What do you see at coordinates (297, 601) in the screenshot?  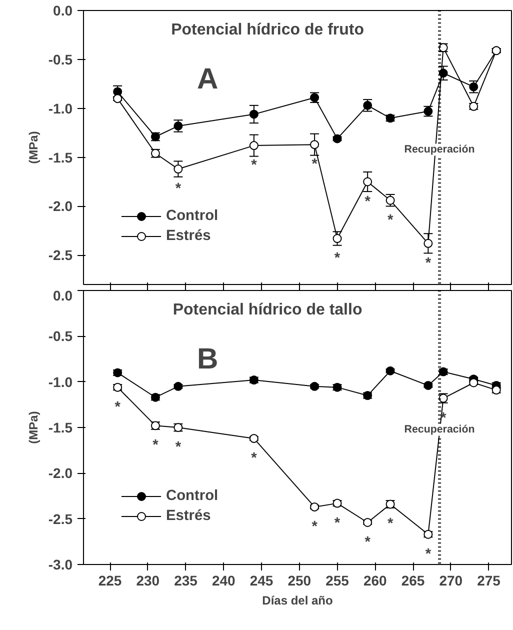 I see `x-axis-title: Días del año` at bounding box center [297, 601].